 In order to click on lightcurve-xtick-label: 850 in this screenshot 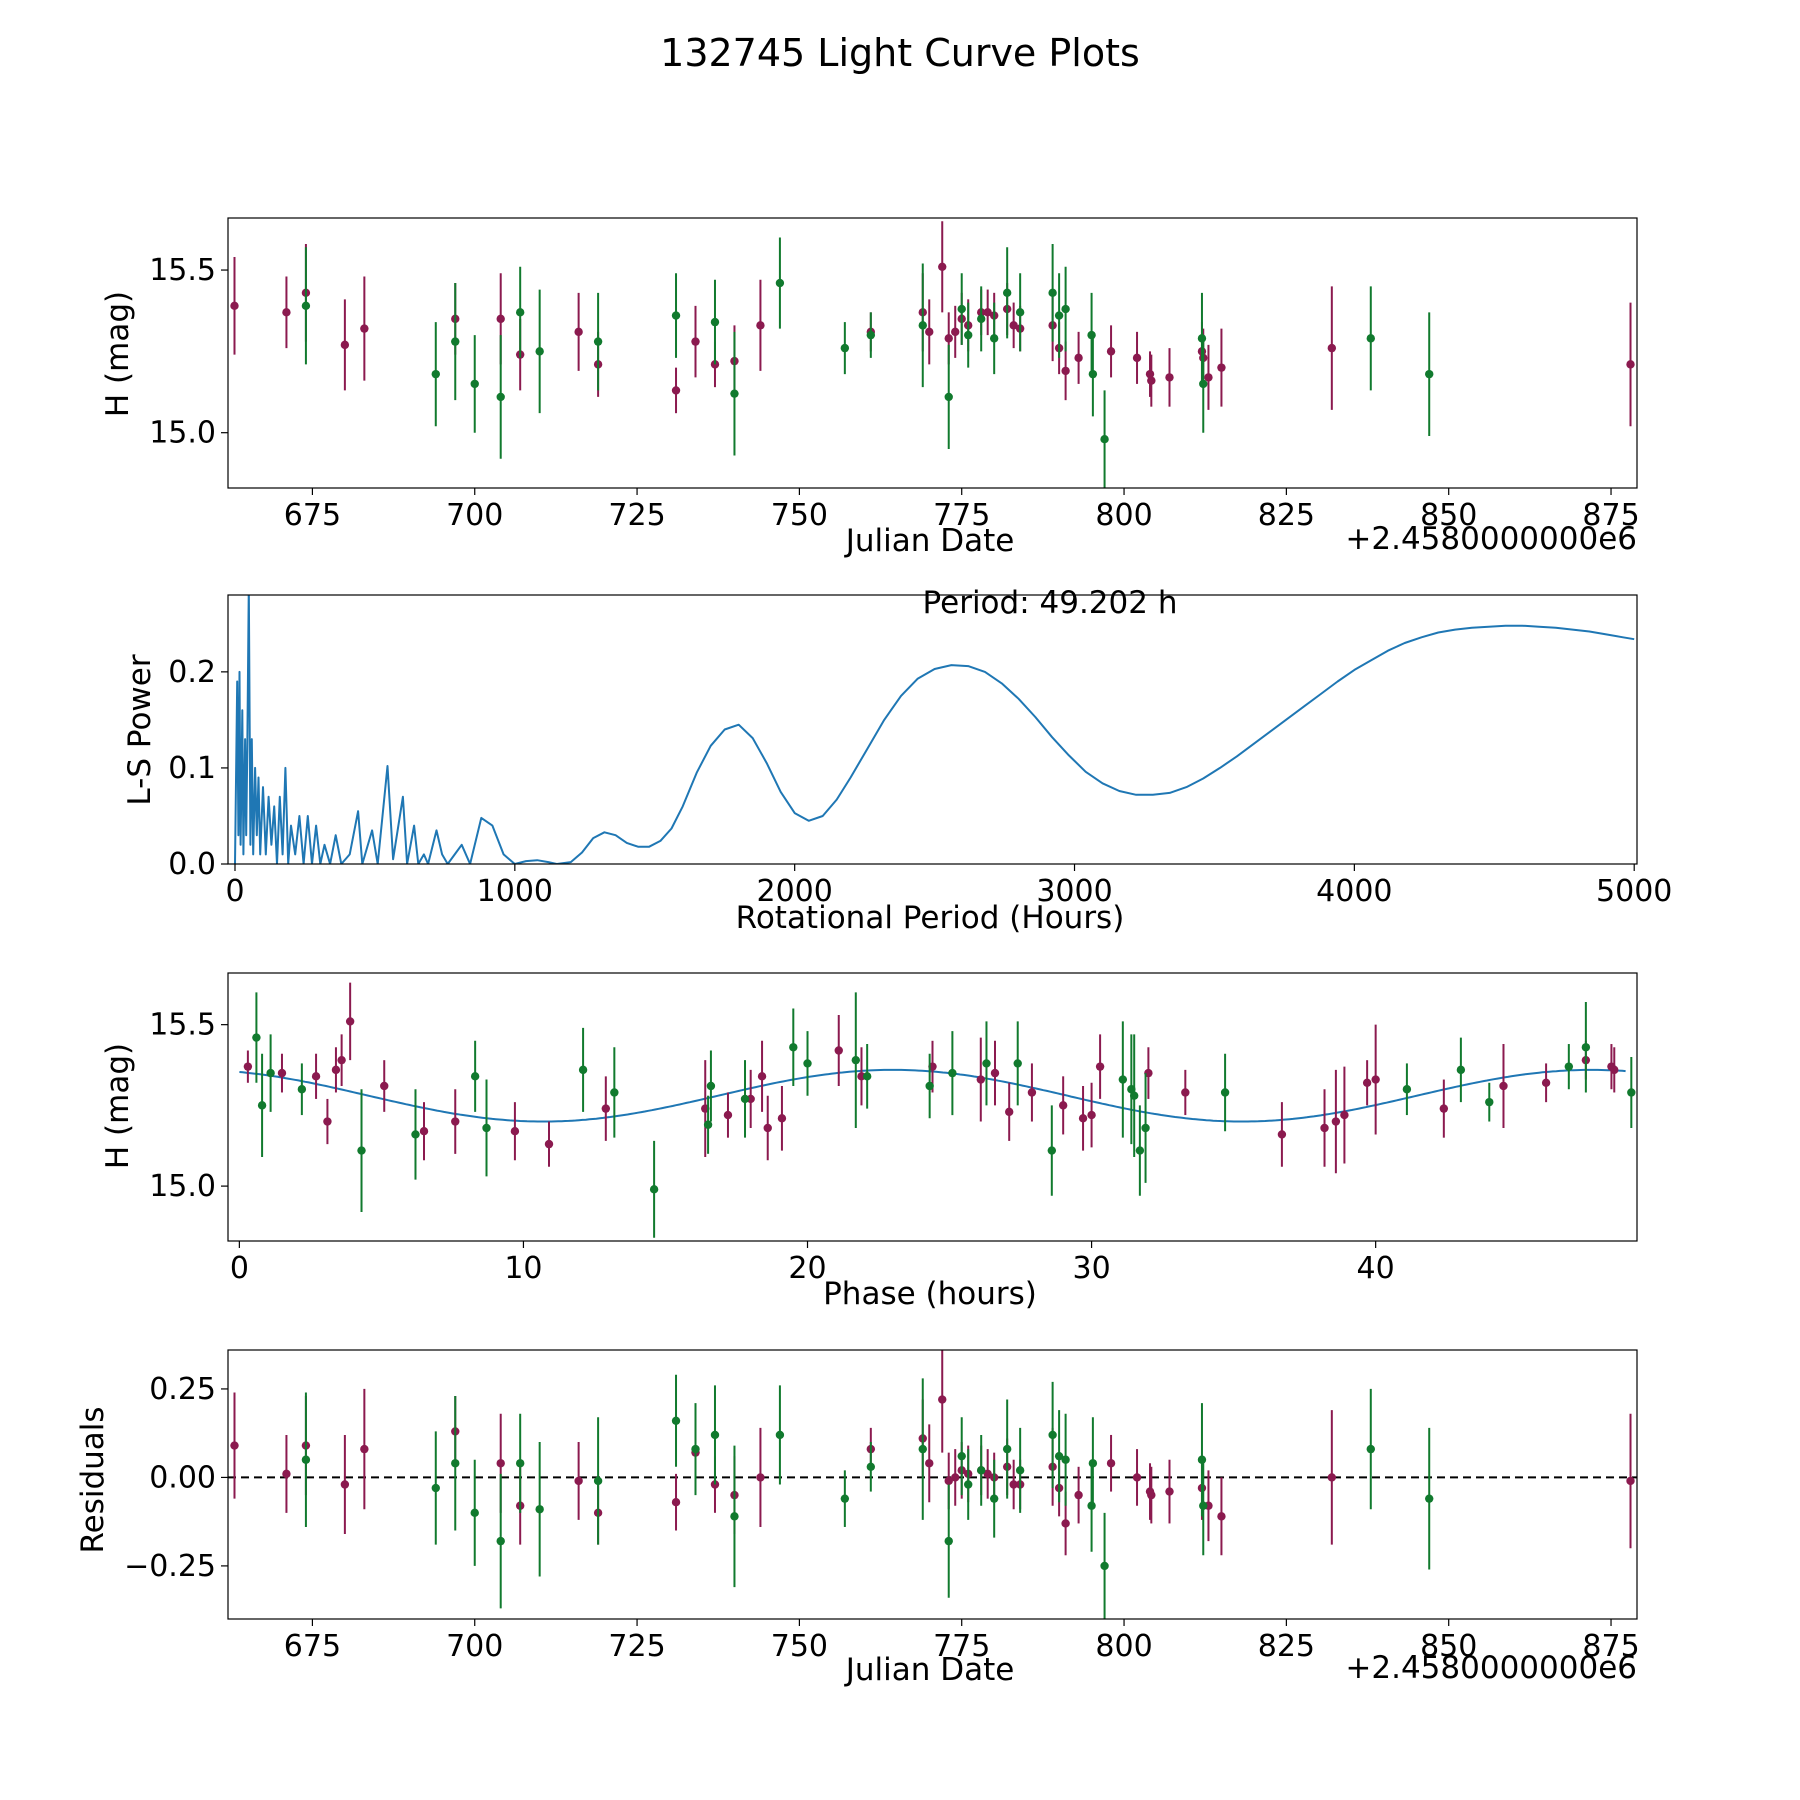, I will do `click(1448, 515)`.